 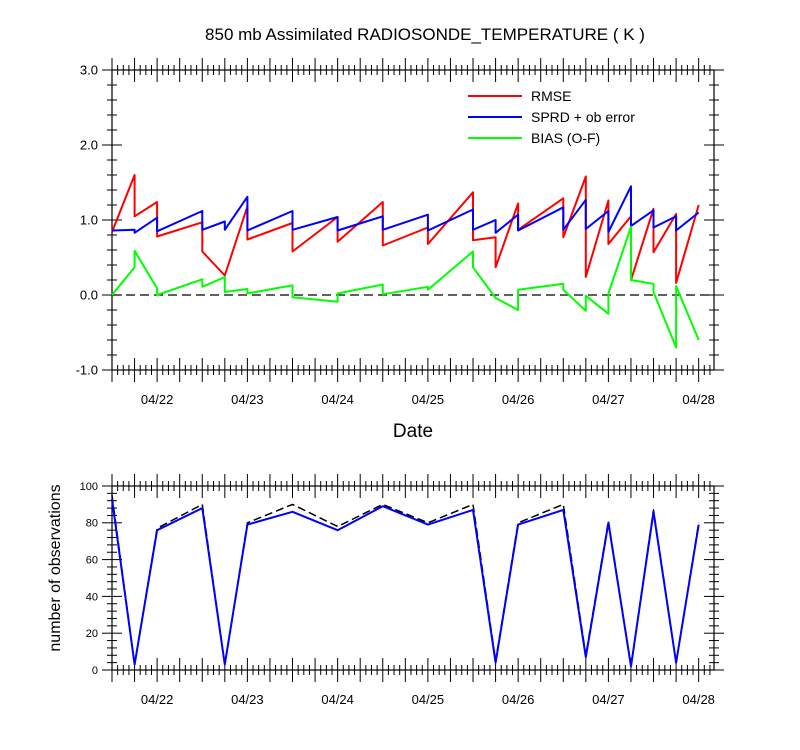 I want to click on series-line-bias-o-f, so click(x=405, y=287).